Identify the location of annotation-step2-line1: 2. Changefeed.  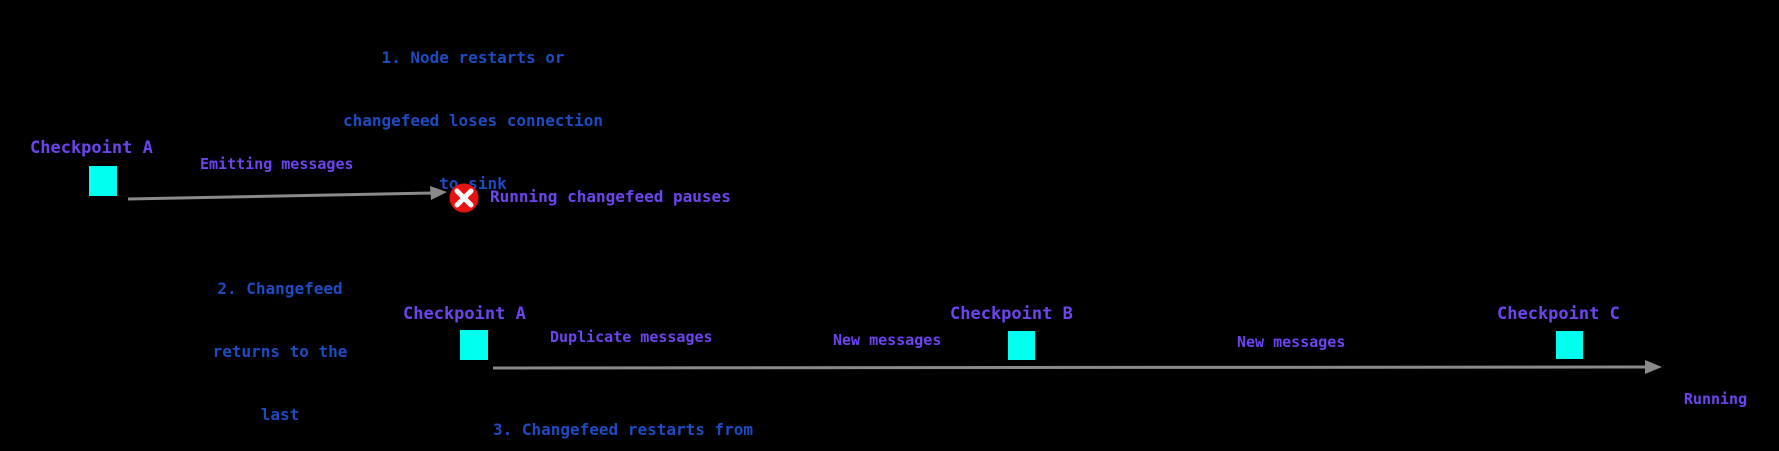
(280, 288).